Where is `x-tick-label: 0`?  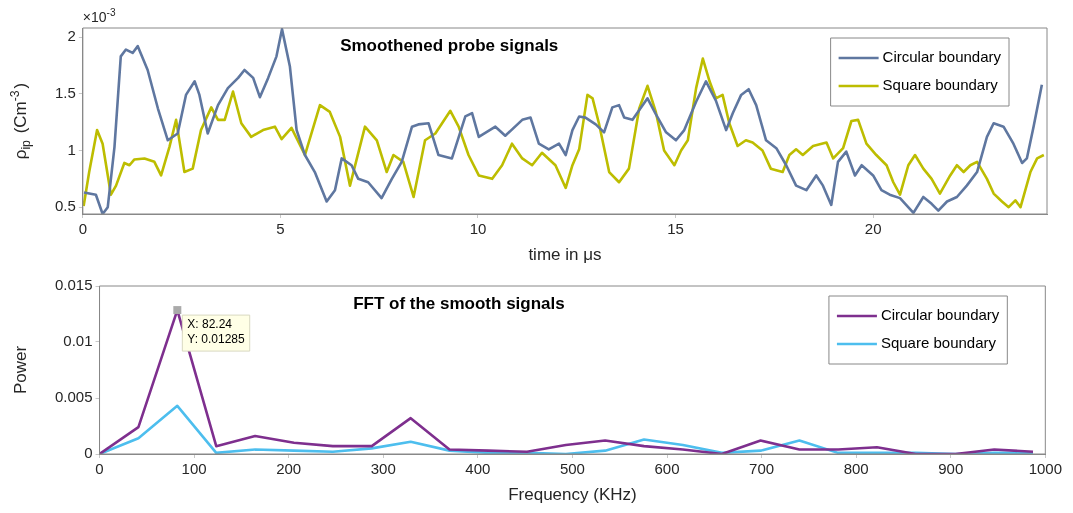
x-tick-label: 0 is located at coordinates (99, 469).